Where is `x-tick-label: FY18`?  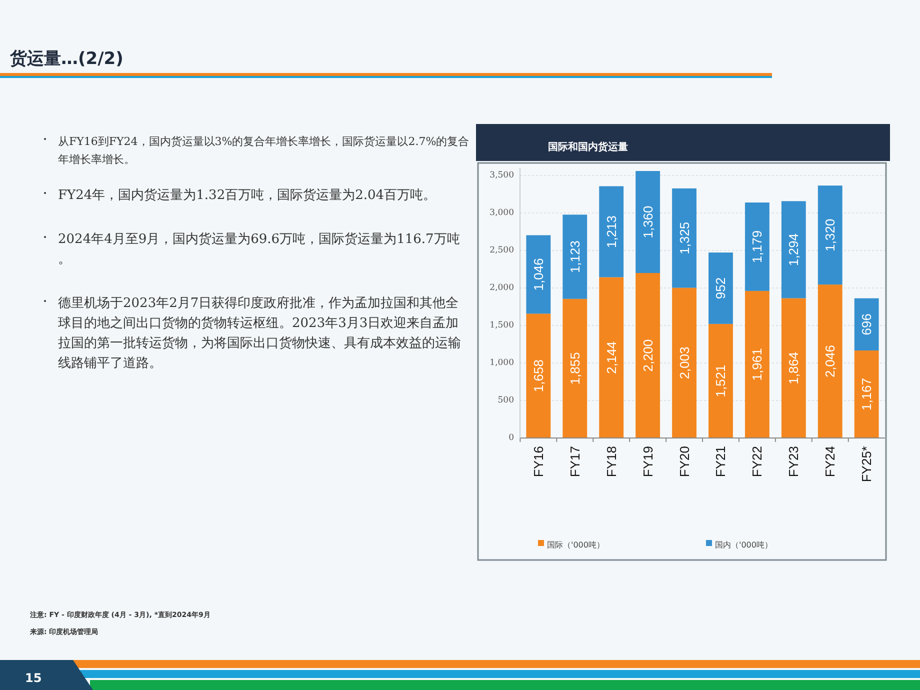 x-tick-label: FY18 is located at coordinates (611, 462).